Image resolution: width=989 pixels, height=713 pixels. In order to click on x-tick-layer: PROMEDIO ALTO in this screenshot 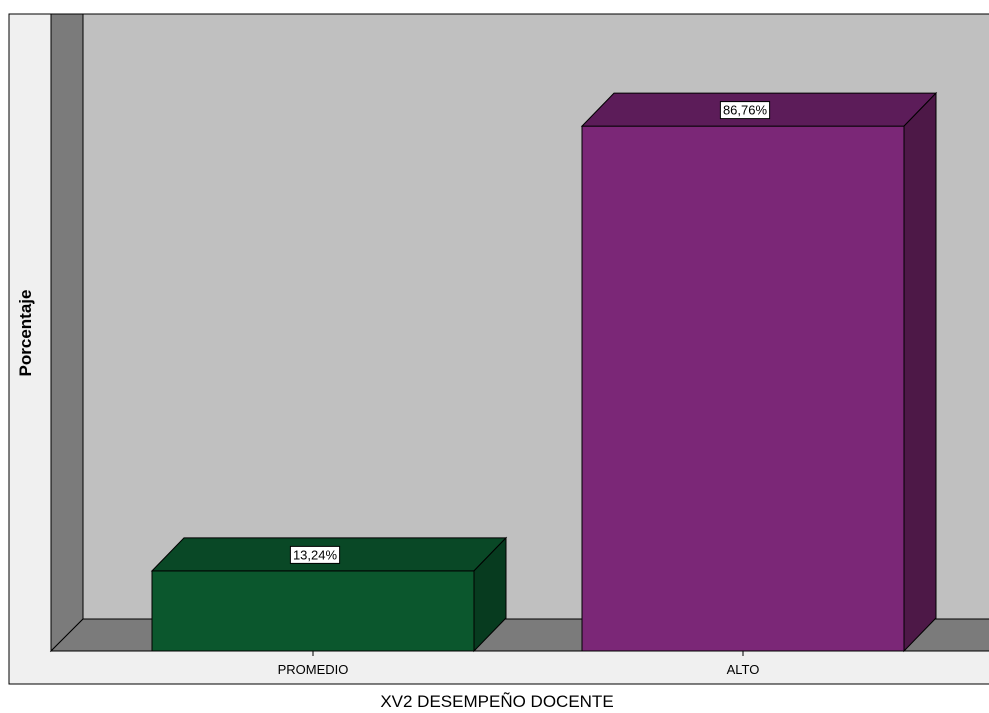, I will do `click(519, 664)`.